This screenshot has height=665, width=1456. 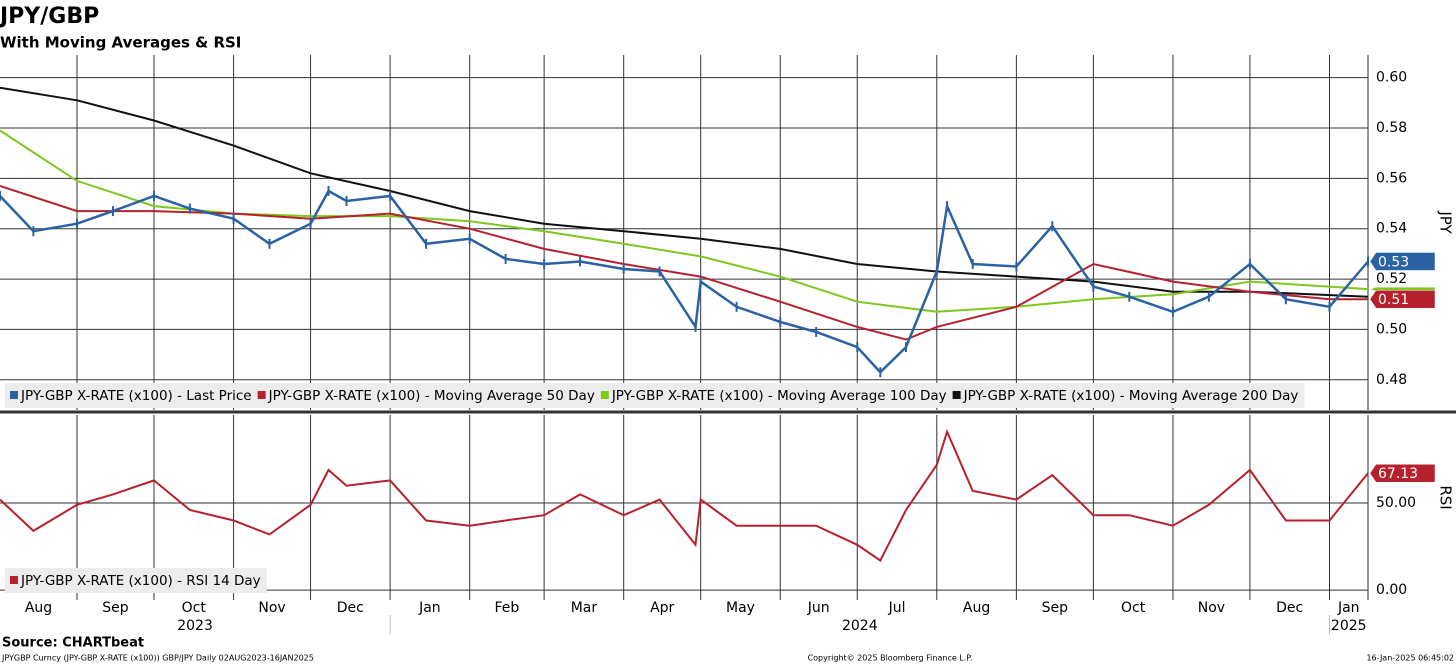 I want to click on value-tag-label: 67.13, so click(x=1398, y=474).